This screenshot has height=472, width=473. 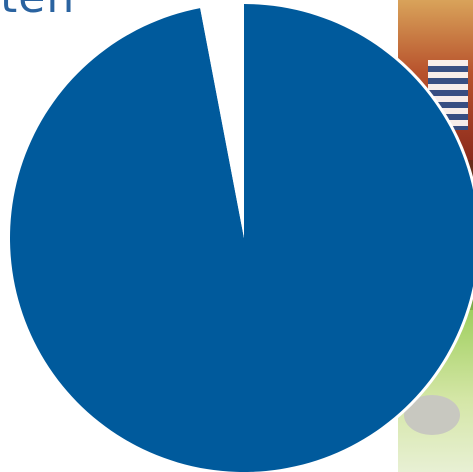 What do you see at coordinates (37, 11) in the screenshot?
I see `title-fragment: ten` at bounding box center [37, 11].